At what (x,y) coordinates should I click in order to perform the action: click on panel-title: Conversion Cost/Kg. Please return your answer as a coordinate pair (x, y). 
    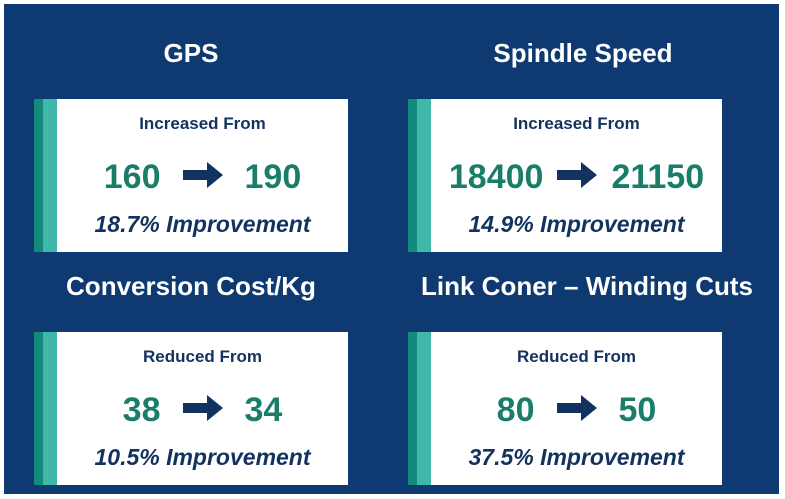
    Looking at the image, I should click on (191, 286).